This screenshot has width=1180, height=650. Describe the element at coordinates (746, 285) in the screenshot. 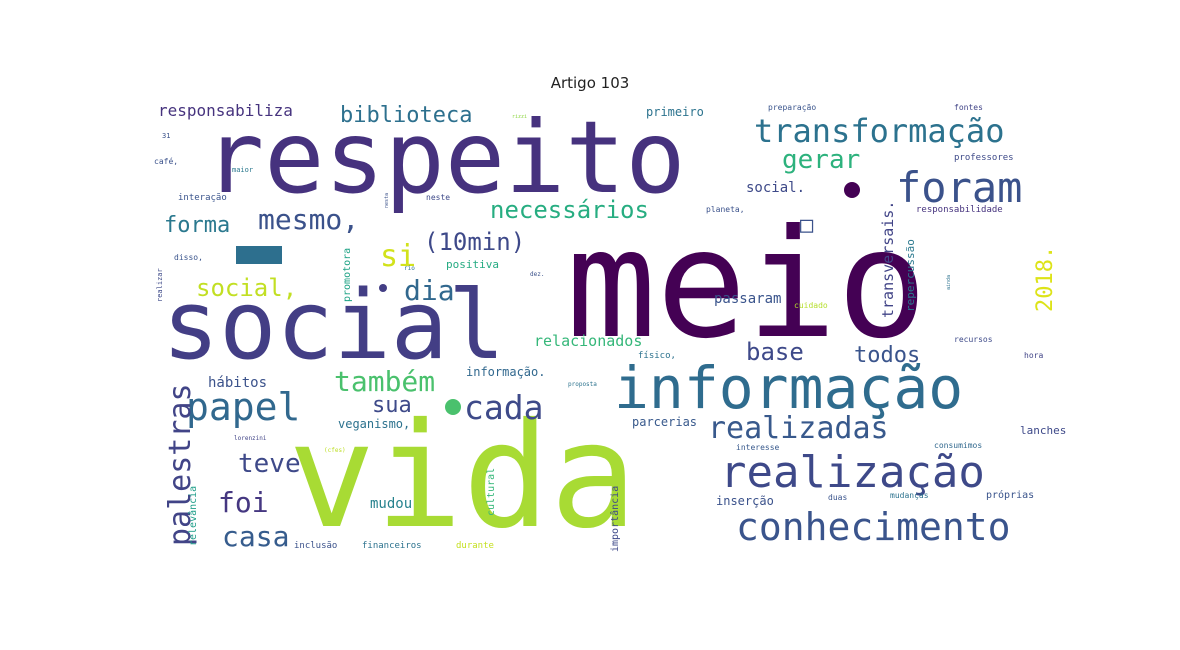

I see `word-0: meio` at that location.